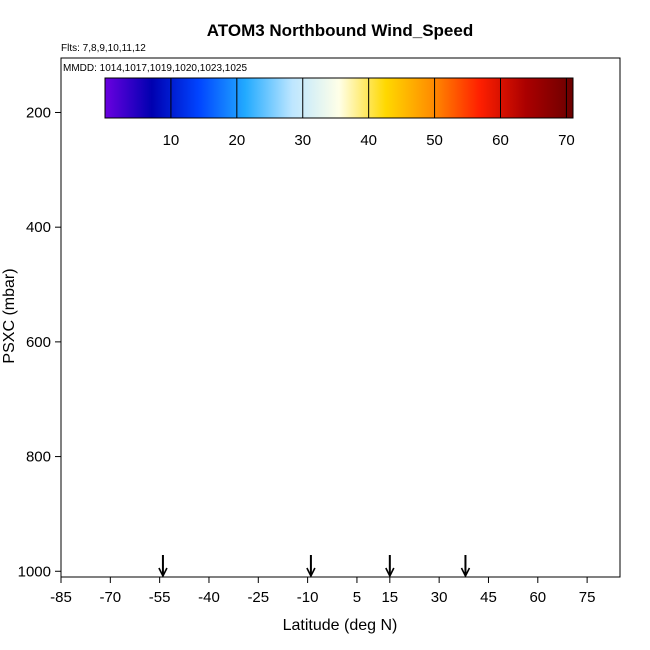 The image size is (650, 650). What do you see at coordinates (587, 597) in the screenshot?
I see `x-tick-label: 75` at bounding box center [587, 597].